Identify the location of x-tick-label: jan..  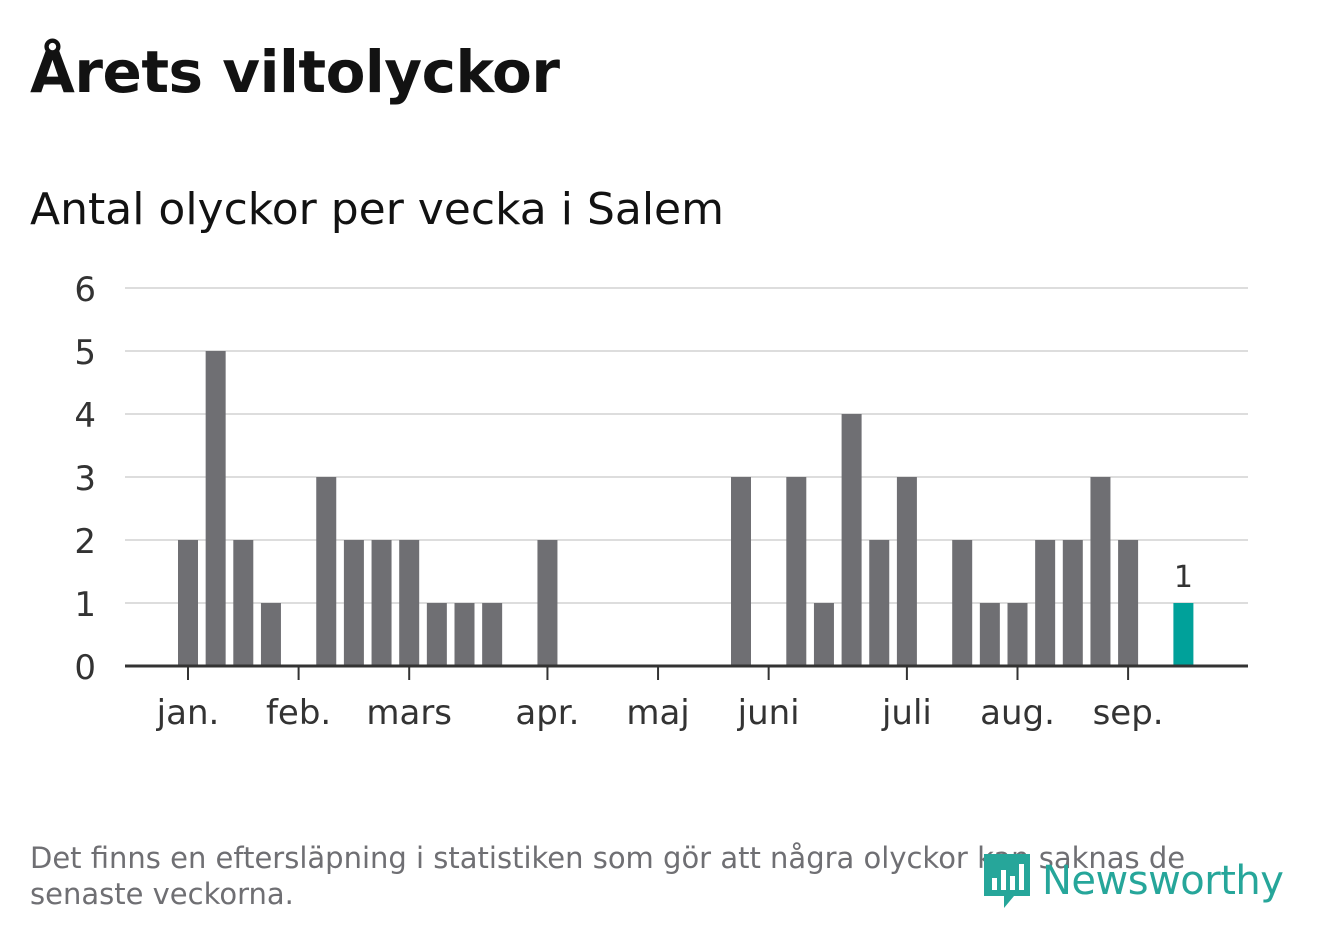
(188, 713).